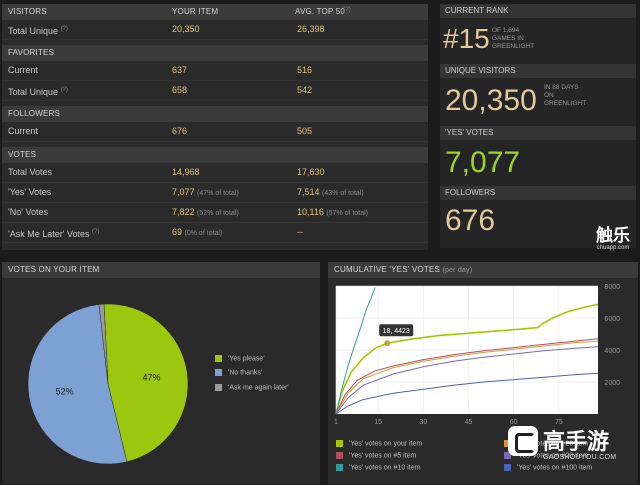  What do you see at coordinates (379, 443) in the screenshot?
I see `legend-item: 'Yes' votes on your item` at bounding box center [379, 443].